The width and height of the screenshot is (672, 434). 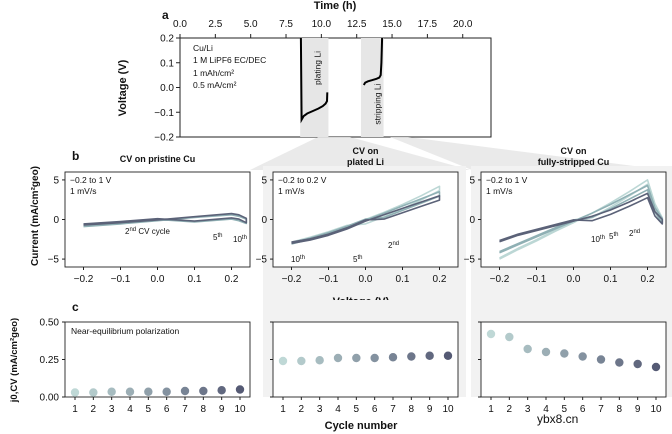 I want to click on region-label: plating Li, so click(x=317, y=68).